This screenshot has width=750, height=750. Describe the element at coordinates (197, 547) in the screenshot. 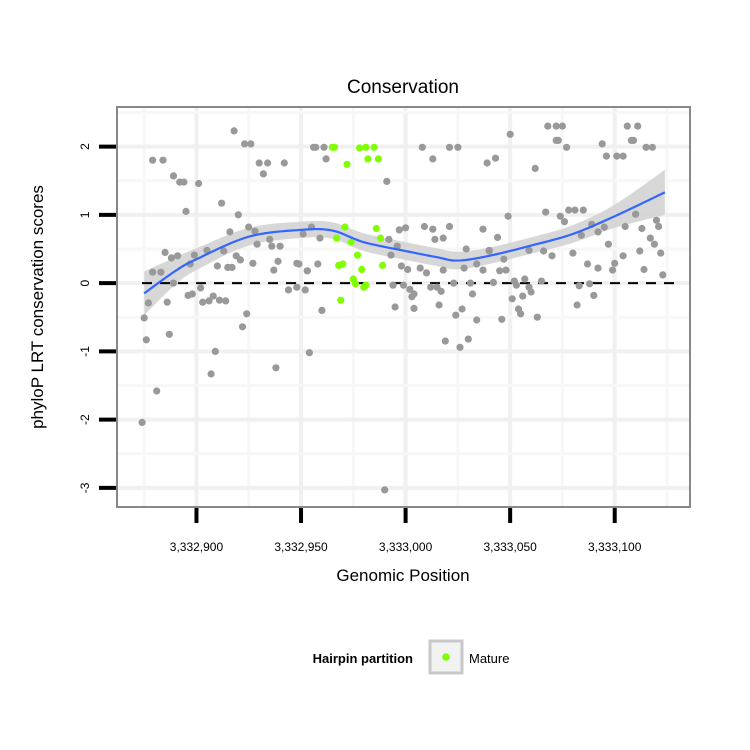

I see `x-tick-label: 3,332,900` at that location.